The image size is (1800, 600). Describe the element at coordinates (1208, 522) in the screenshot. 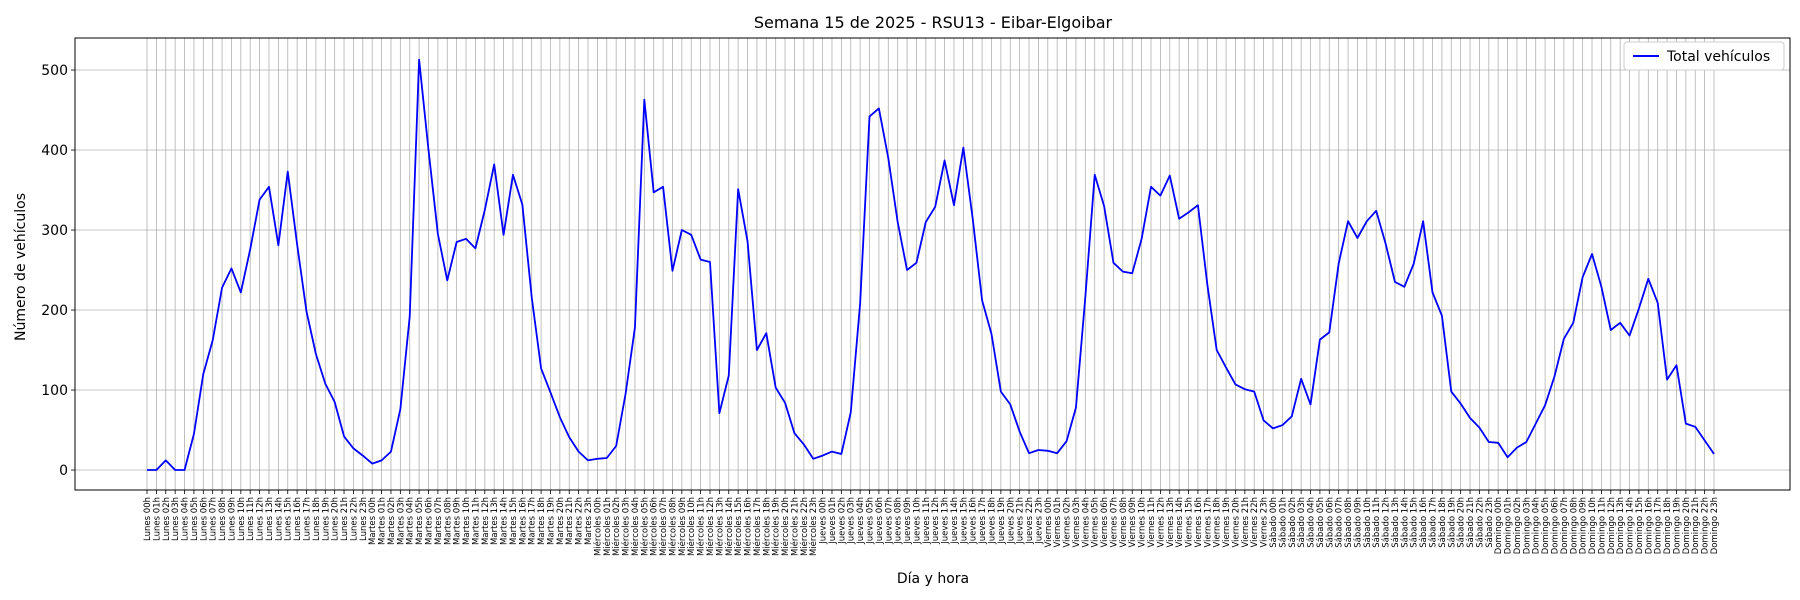

I see `x-tick-label: Viernes 17h` at that location.